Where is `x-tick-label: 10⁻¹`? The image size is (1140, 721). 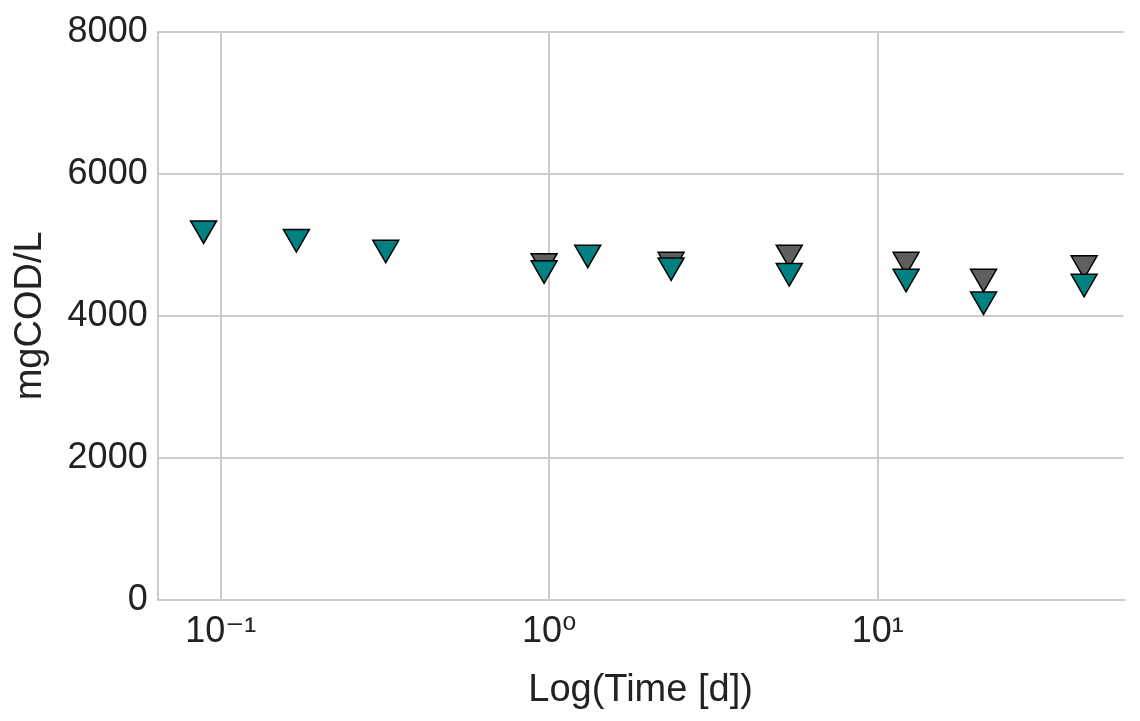 x-tick-label: 10⁻¹ is located at coordinates (221, 629).